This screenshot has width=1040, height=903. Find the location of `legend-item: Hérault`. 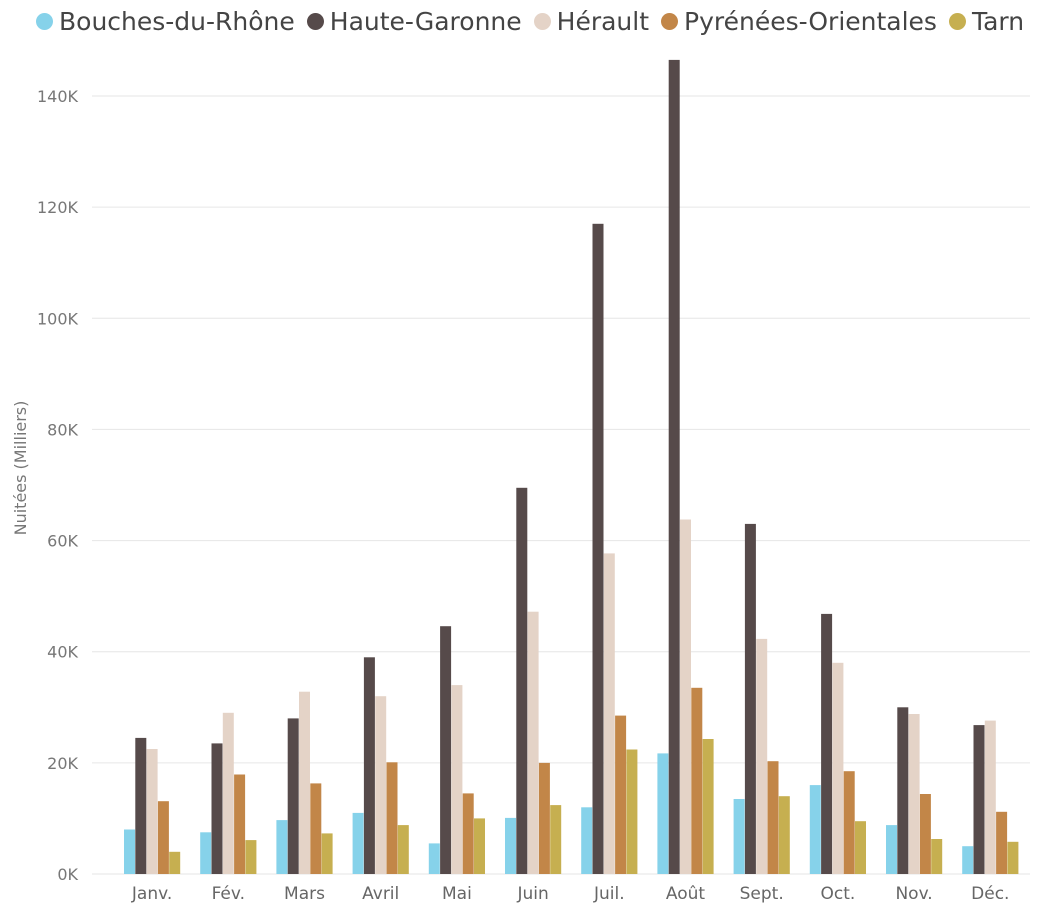

legend-item: Hérault is located at coordinates (591, 21).